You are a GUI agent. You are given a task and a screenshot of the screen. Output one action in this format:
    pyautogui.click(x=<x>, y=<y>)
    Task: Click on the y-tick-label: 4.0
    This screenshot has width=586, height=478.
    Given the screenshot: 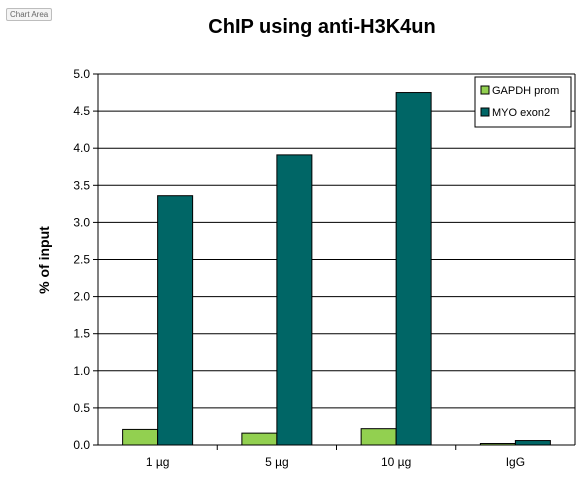 What is the action you would take?
    pyautogui.click(x=81, y=148)
    